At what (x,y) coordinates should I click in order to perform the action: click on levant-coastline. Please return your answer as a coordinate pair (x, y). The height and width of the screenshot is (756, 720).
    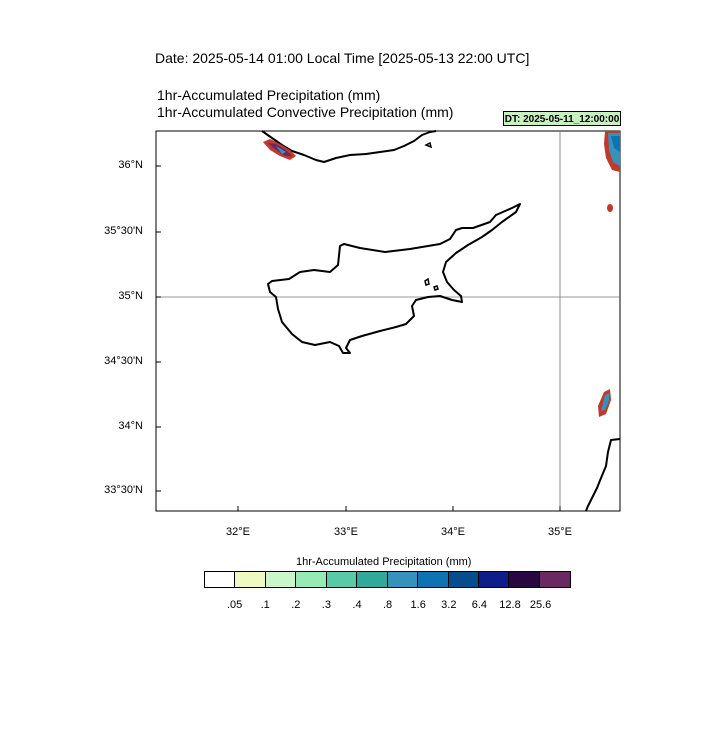
    Looking at the image, I should click on (603, 475).